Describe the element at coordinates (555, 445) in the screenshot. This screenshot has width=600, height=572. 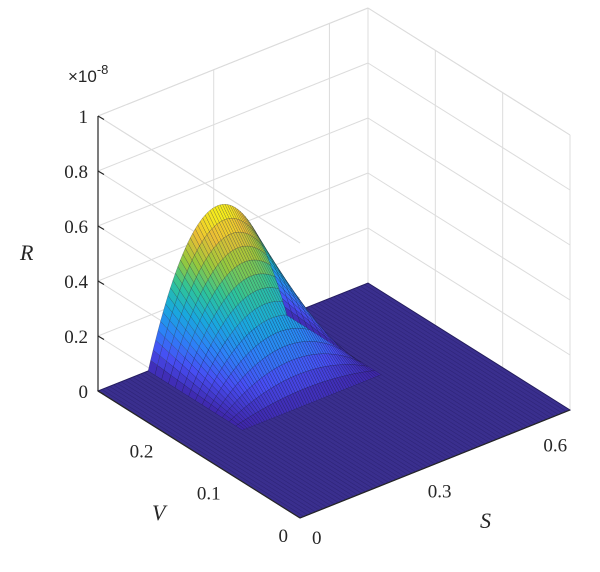
I see `x-tick-label: 0.6` at that location.